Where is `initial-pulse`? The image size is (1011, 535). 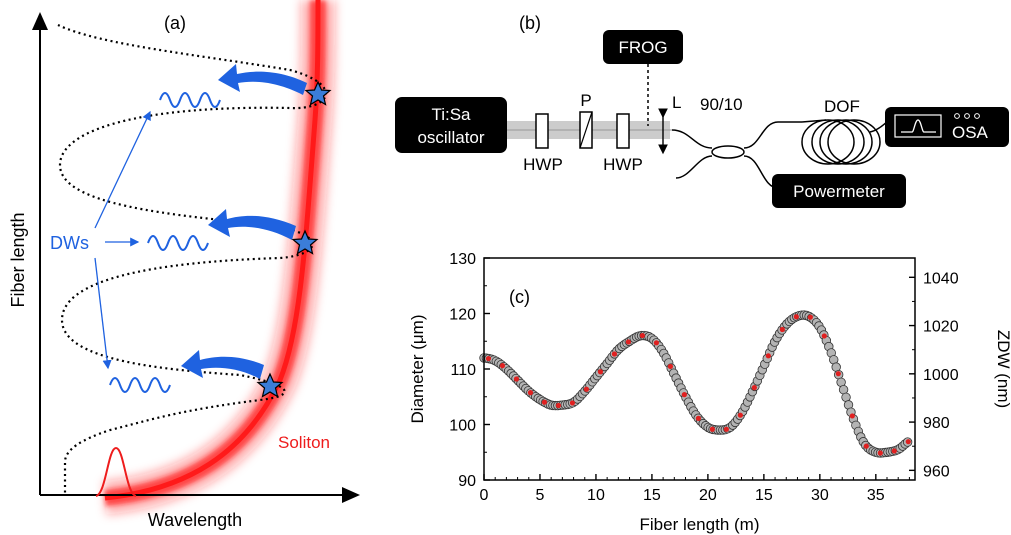 initial-pulse is located at coordinates (116, 471).